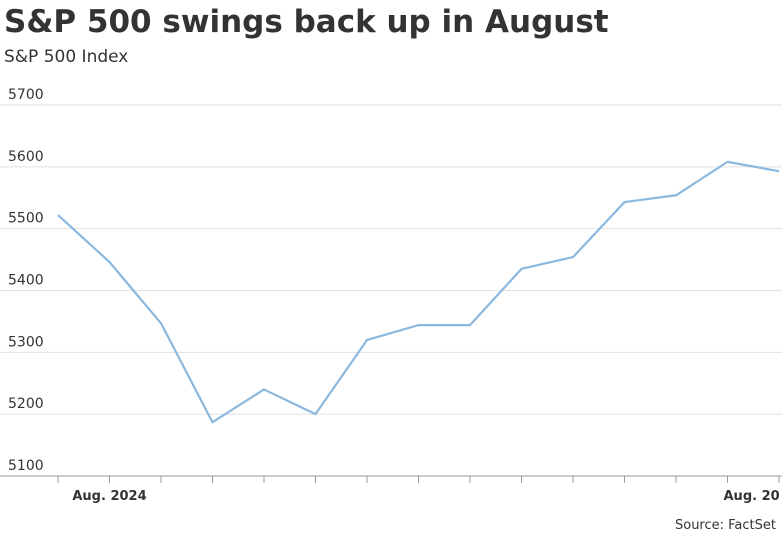 Image resolution: width=782 pixels, height=540 pixels. I want to click on x-tick-label: Aug. 20, so click(752, 496).